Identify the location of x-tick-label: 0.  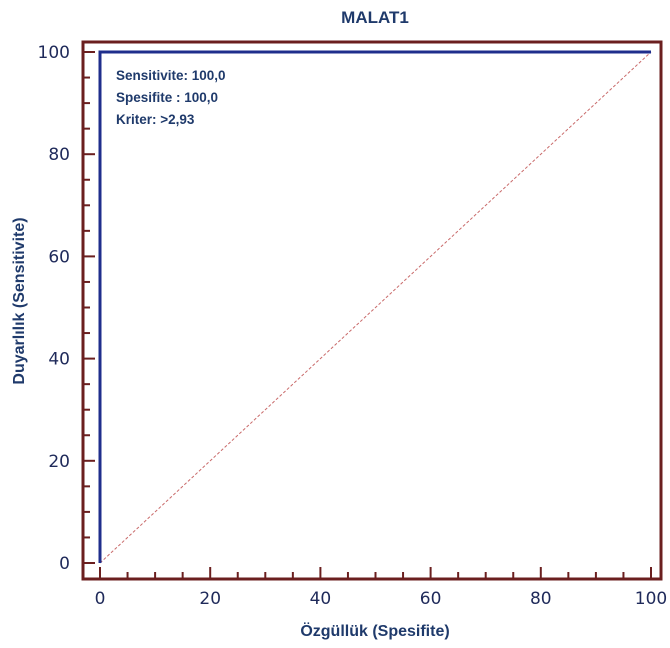
(100, 599).